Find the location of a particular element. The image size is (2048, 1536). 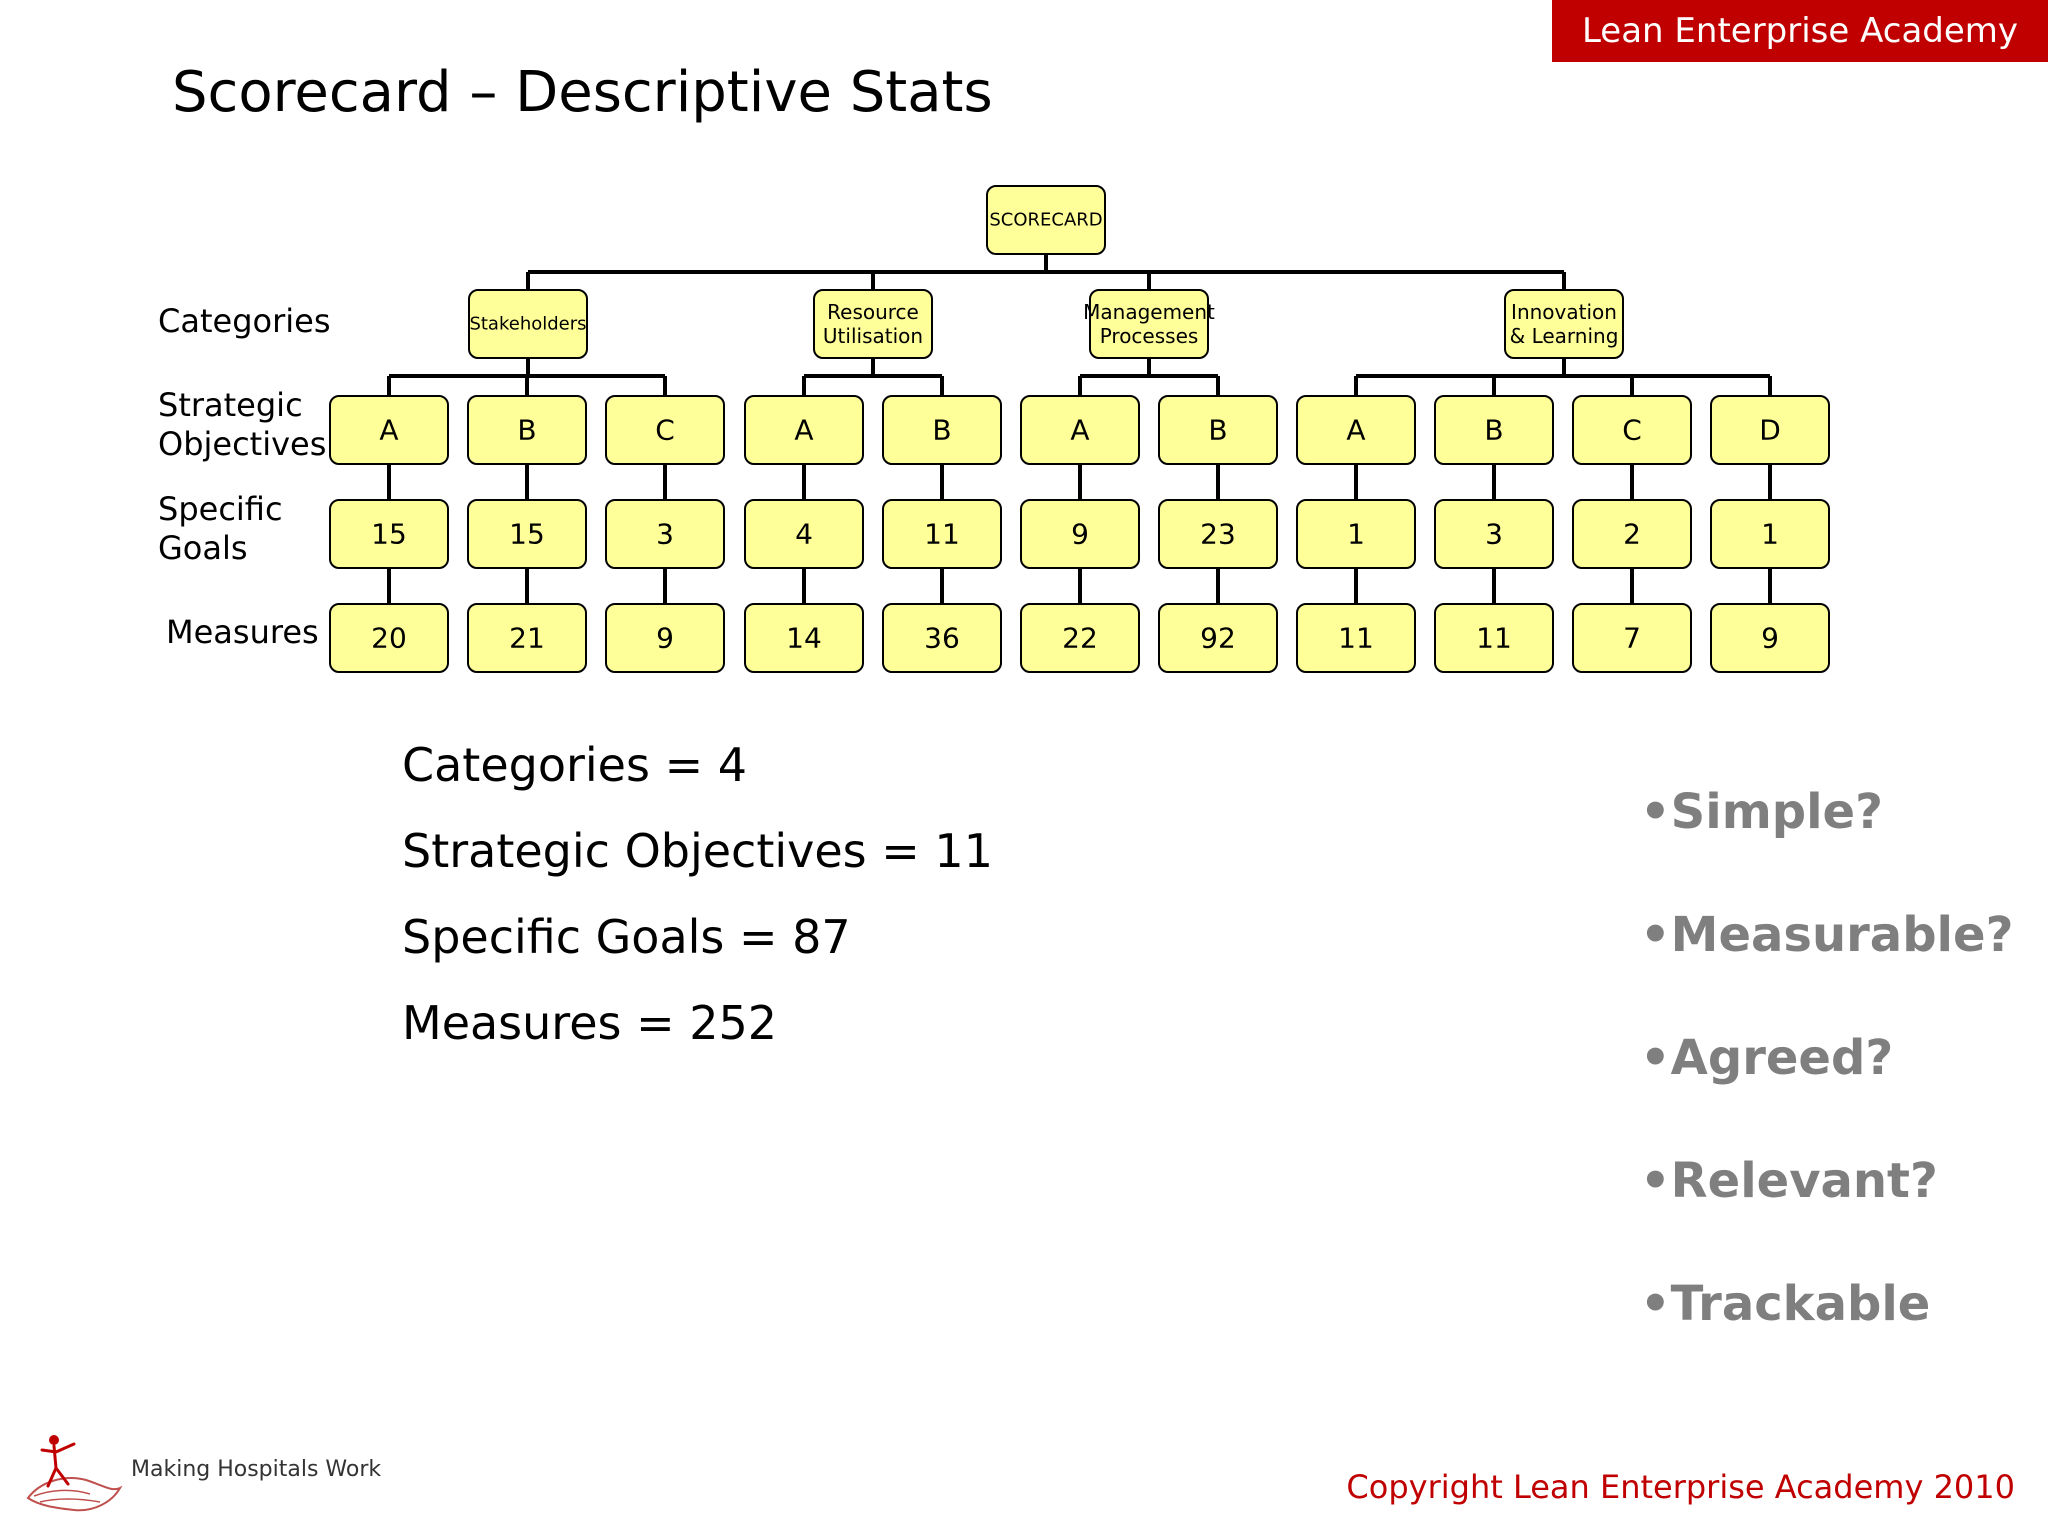

measures-count: 92 is located at coordinates (1218, 638).